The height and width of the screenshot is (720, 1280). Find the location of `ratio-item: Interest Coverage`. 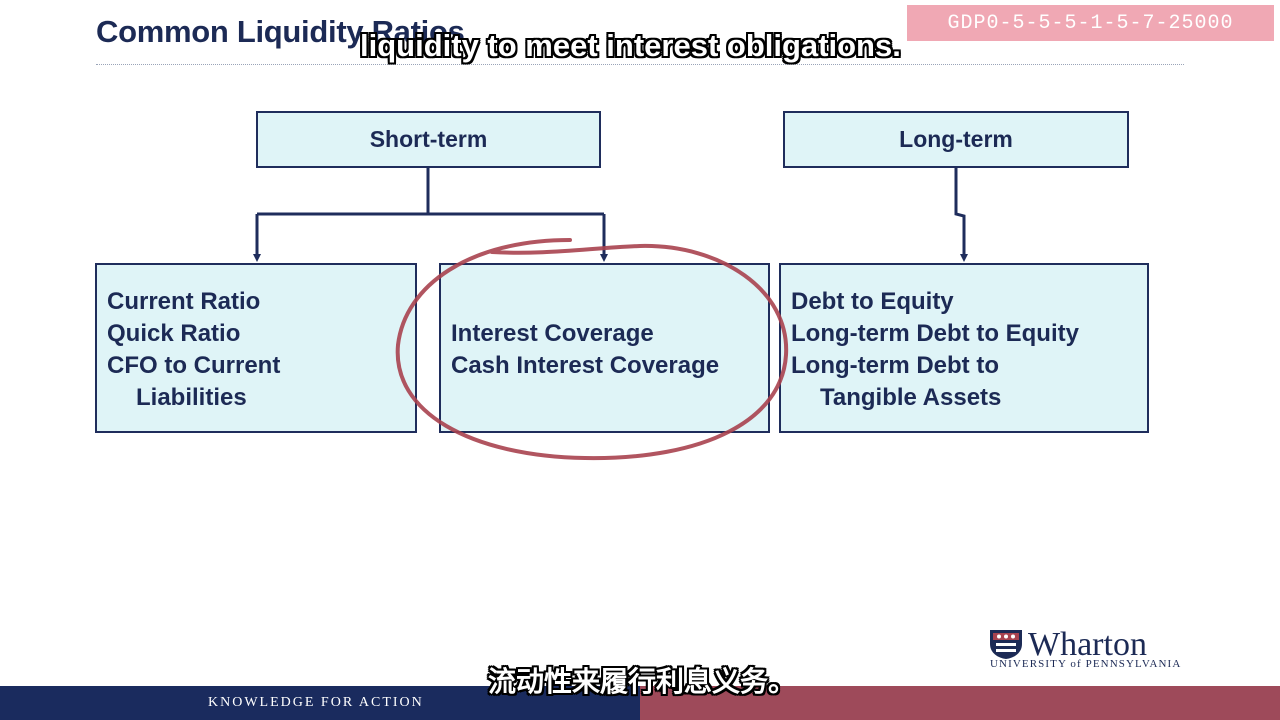

ratio-item: Interest Coverage is located at coordinates (552, 333).